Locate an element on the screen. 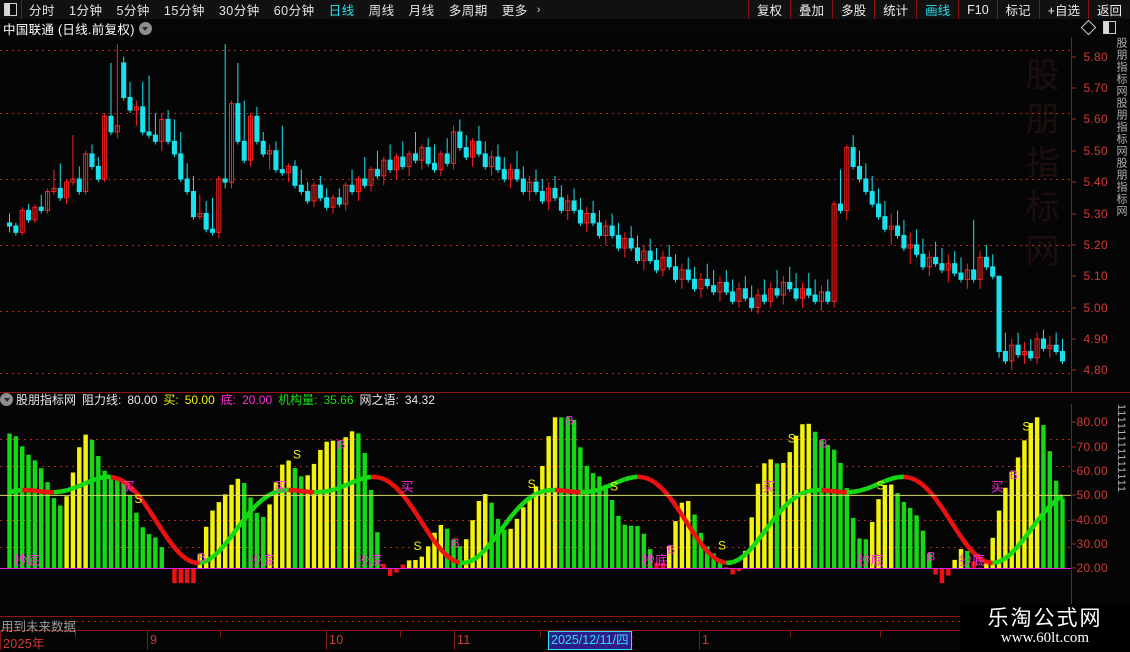 Image resolution: width=1130 pixels, height=652 pixels. toolbar-button-3: 统计 is located at coordinates (896, 9).